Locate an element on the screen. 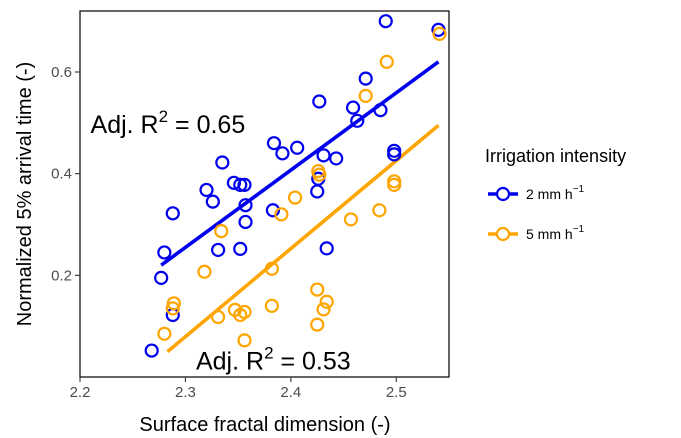 This screenshot has height=438, width=681. r-squared-annotation: Adj. R2 = 0.53 is located at coordinates (273, 359).